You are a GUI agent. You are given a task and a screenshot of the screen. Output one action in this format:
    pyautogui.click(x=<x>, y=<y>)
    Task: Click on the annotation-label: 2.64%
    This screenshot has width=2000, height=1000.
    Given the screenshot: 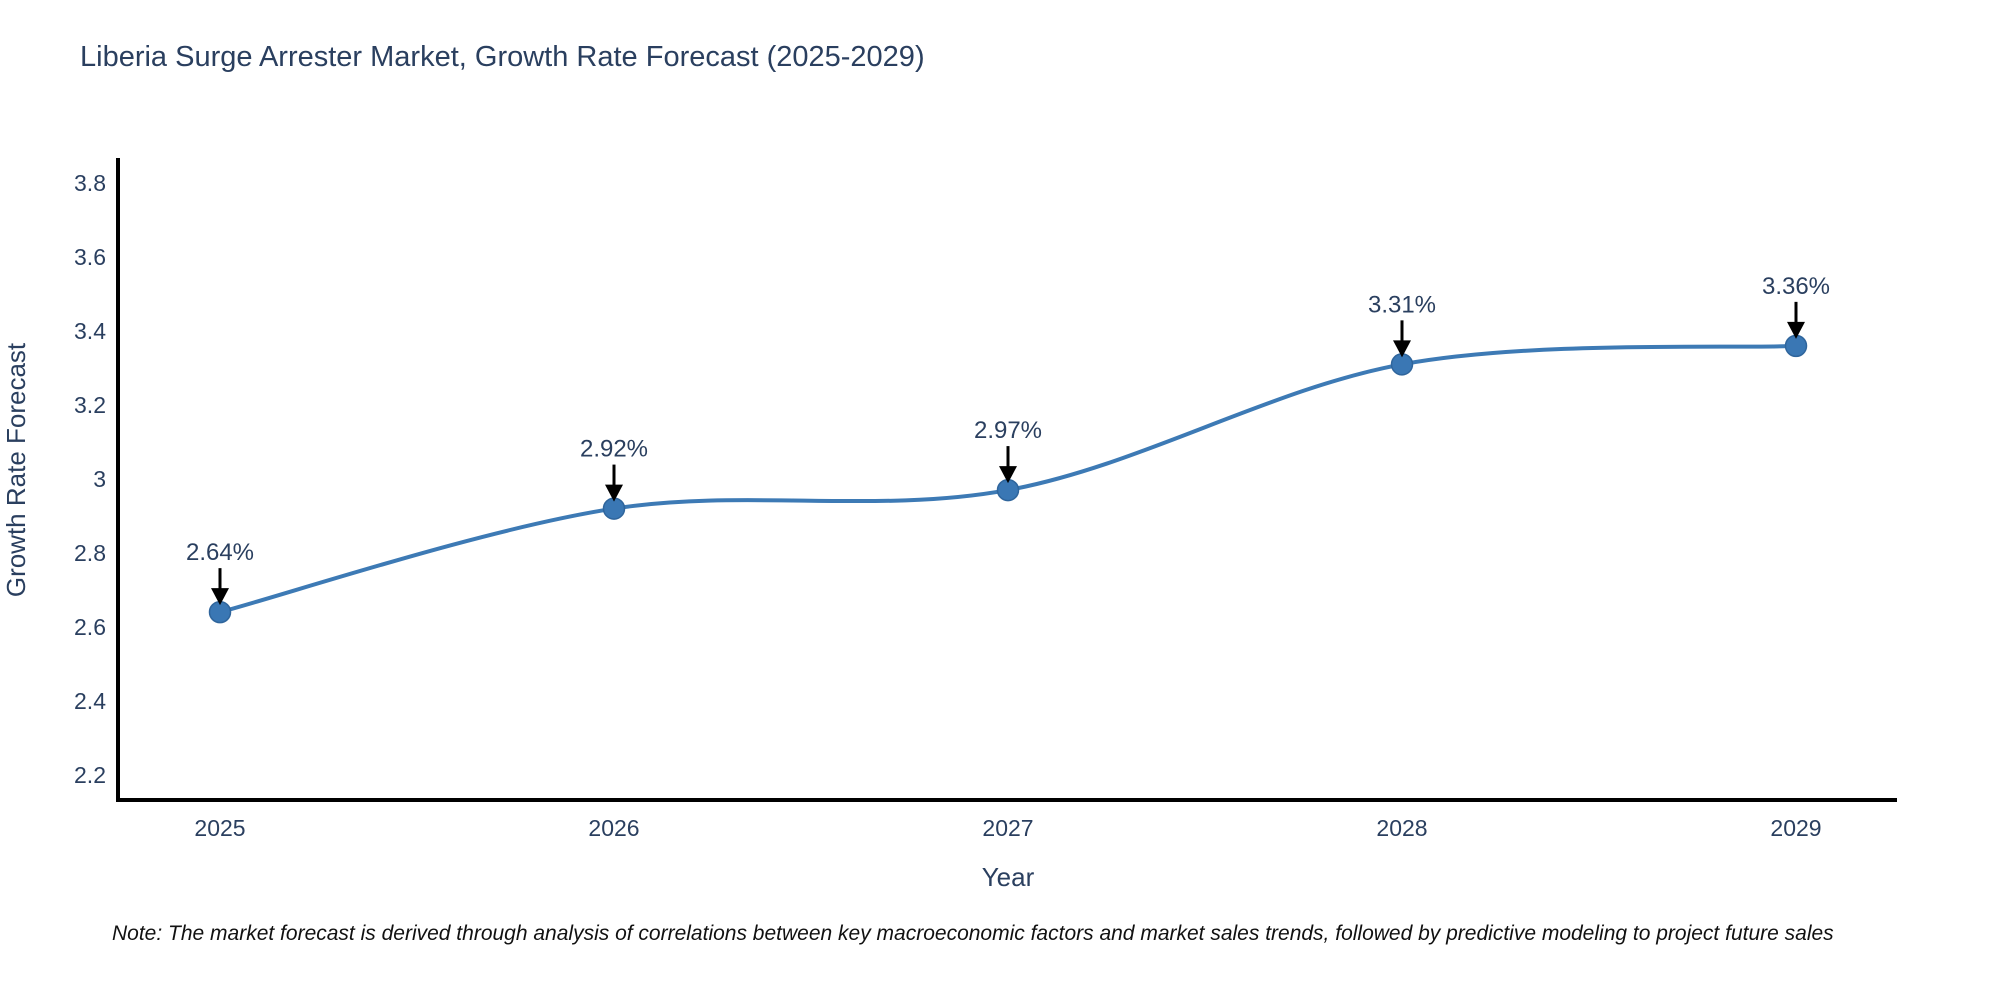 What is the action you would take?
    pyautogui.click(x=220, y=552)
    